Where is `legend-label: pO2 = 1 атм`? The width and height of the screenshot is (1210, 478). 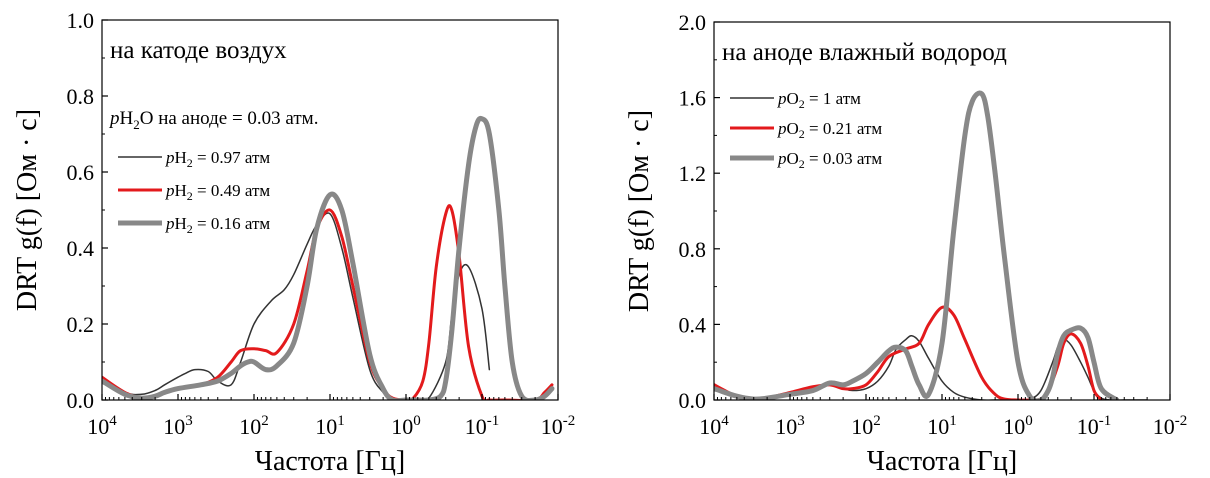
legend-label: pO2 = 1 атм is located at coordinates (819, 100).